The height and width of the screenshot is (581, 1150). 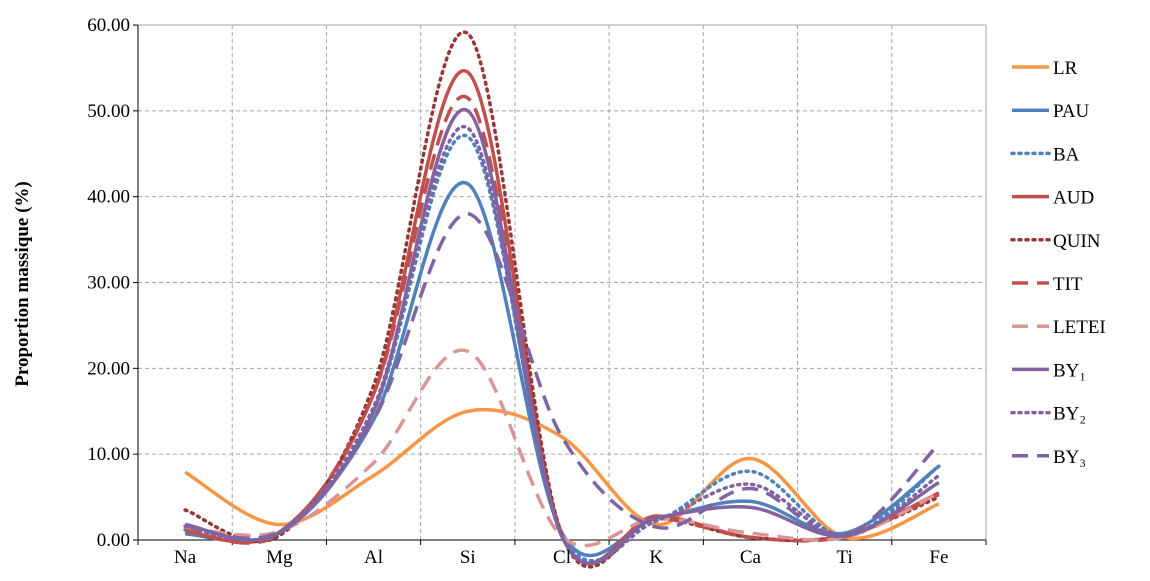 I want to click on y-tick-label: 60.00, so click(x=108, y=25).